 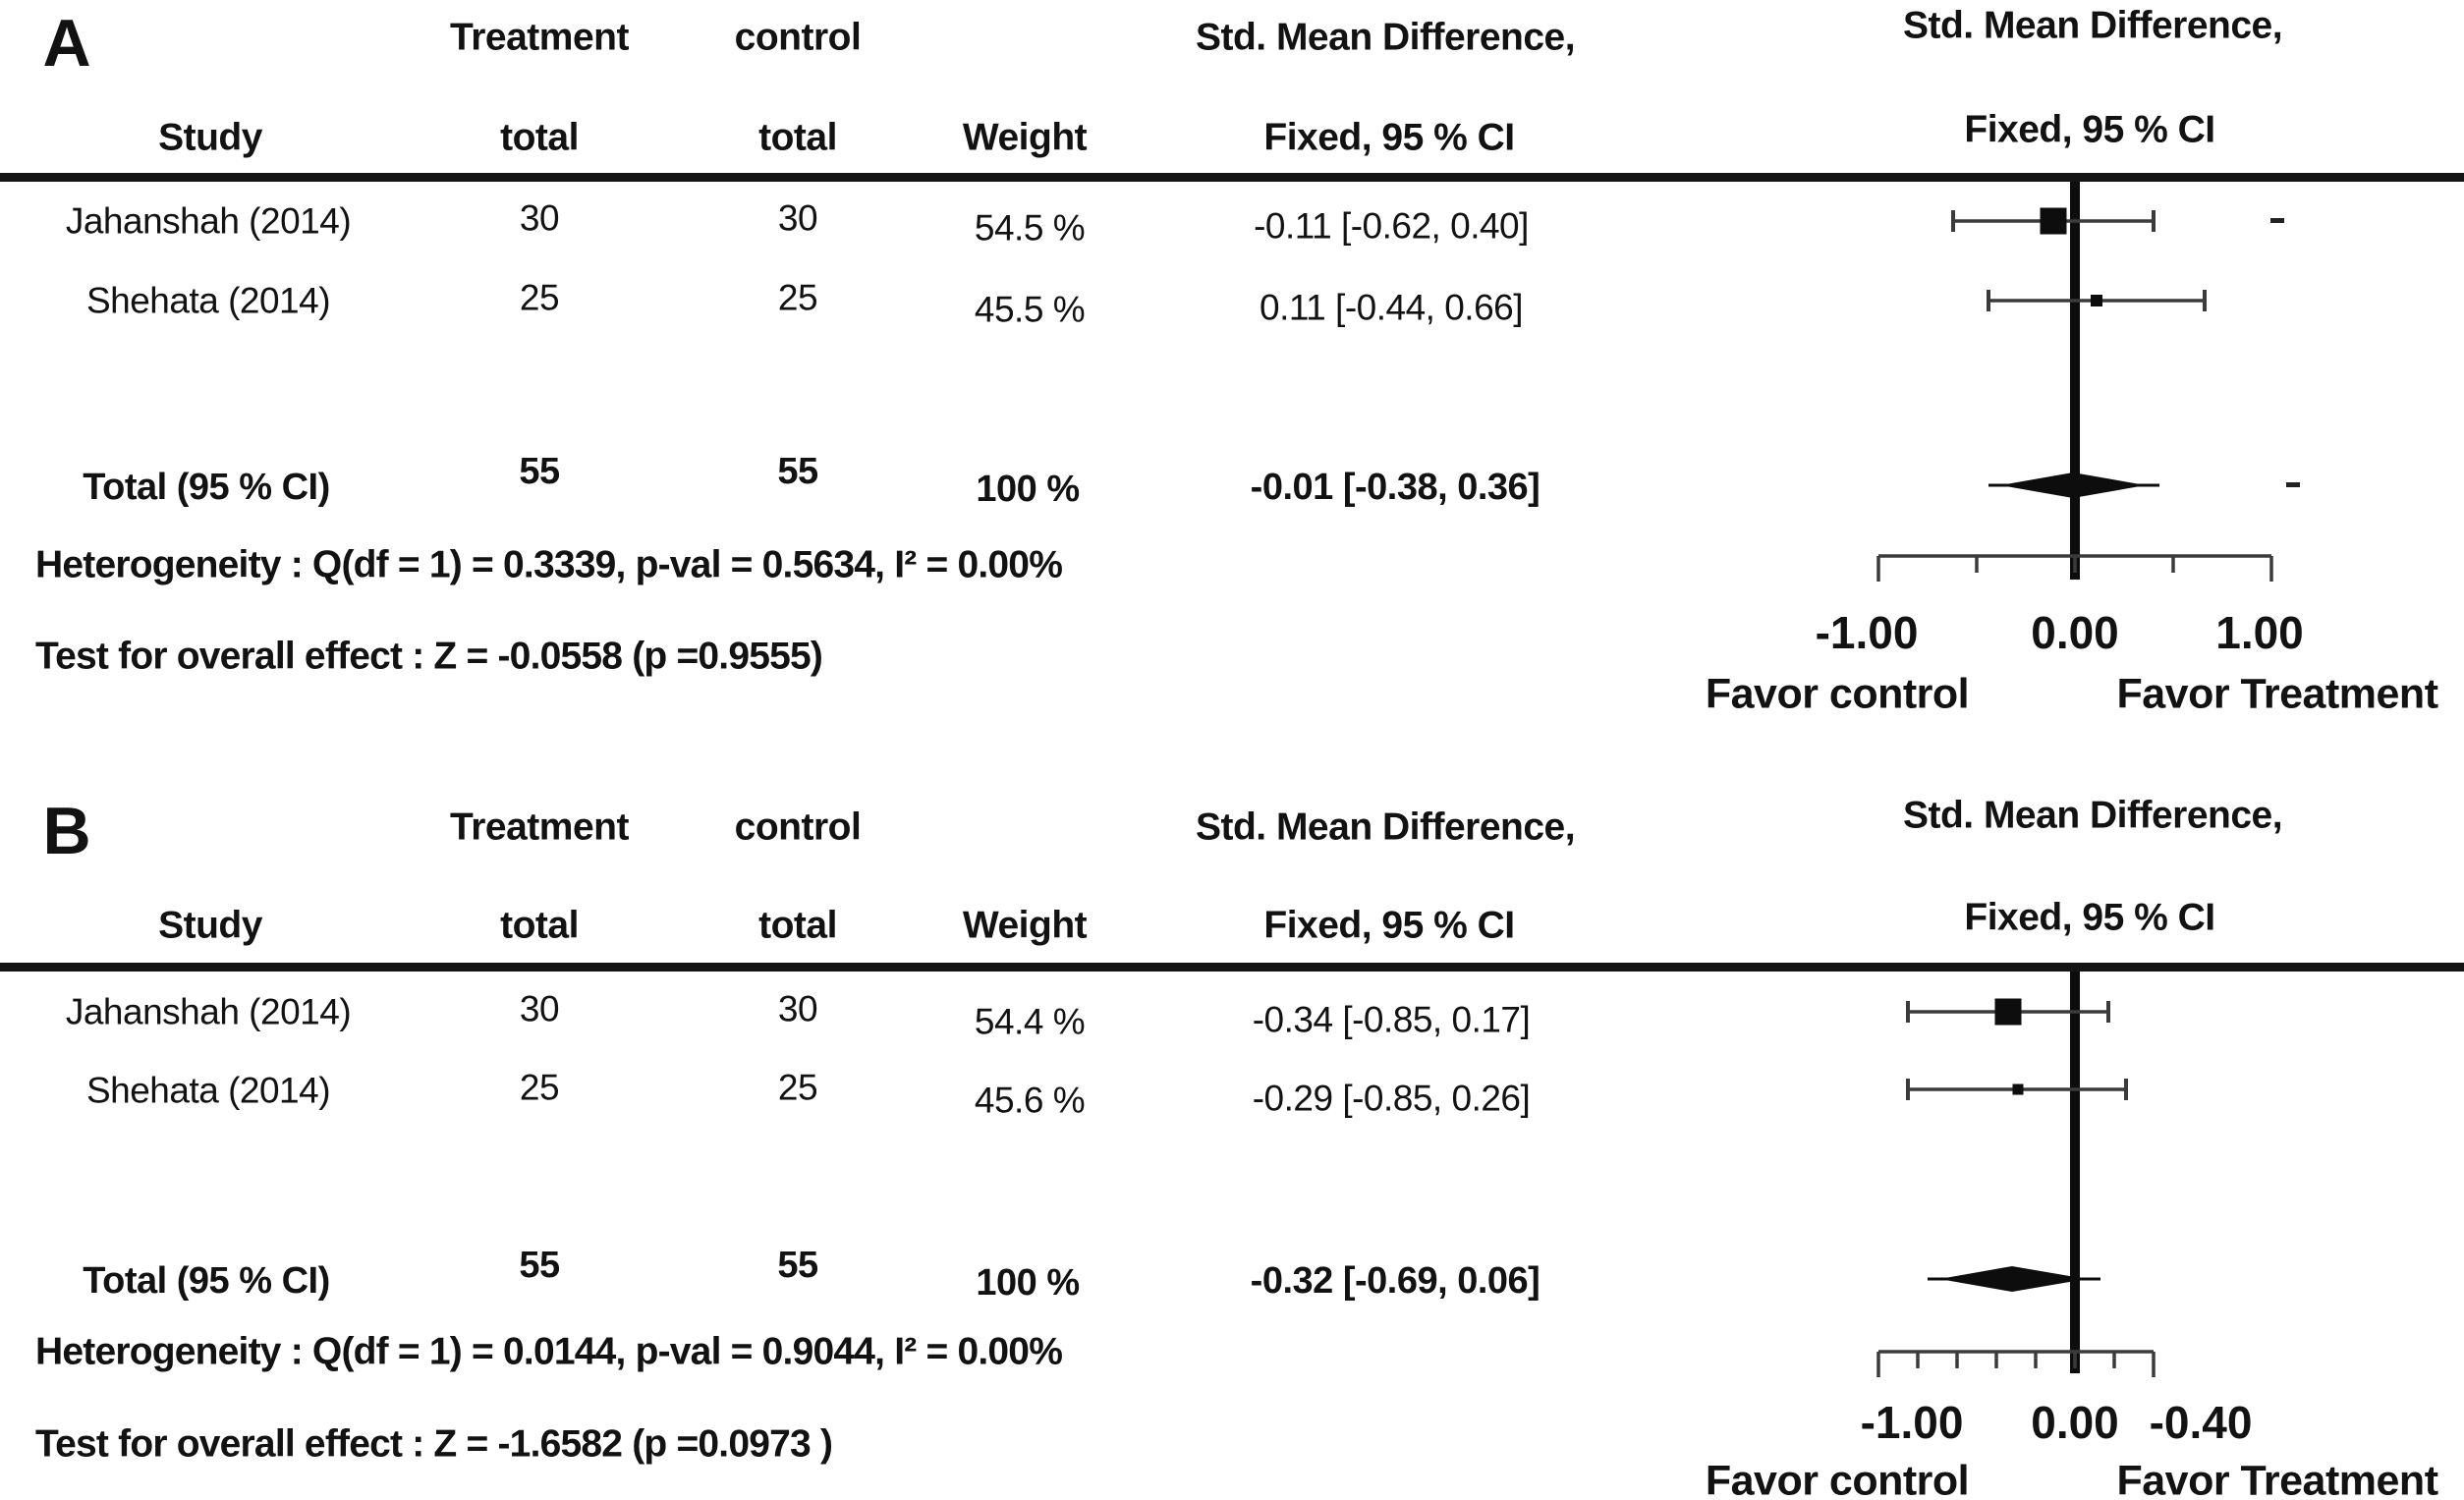 I want to click on axis-tick-label: 1.00, so click(x=2259, y=632).